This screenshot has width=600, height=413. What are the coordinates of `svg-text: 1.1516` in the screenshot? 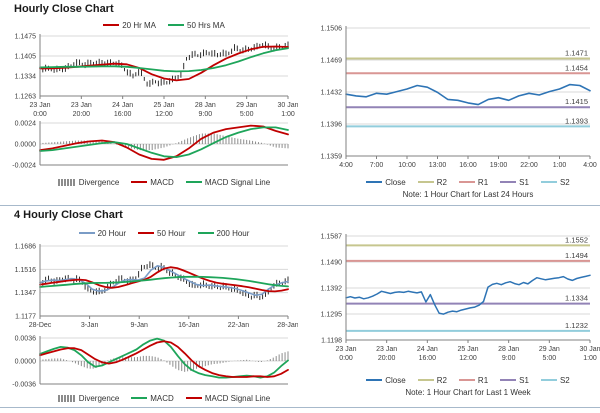 It's located at (26, 270).